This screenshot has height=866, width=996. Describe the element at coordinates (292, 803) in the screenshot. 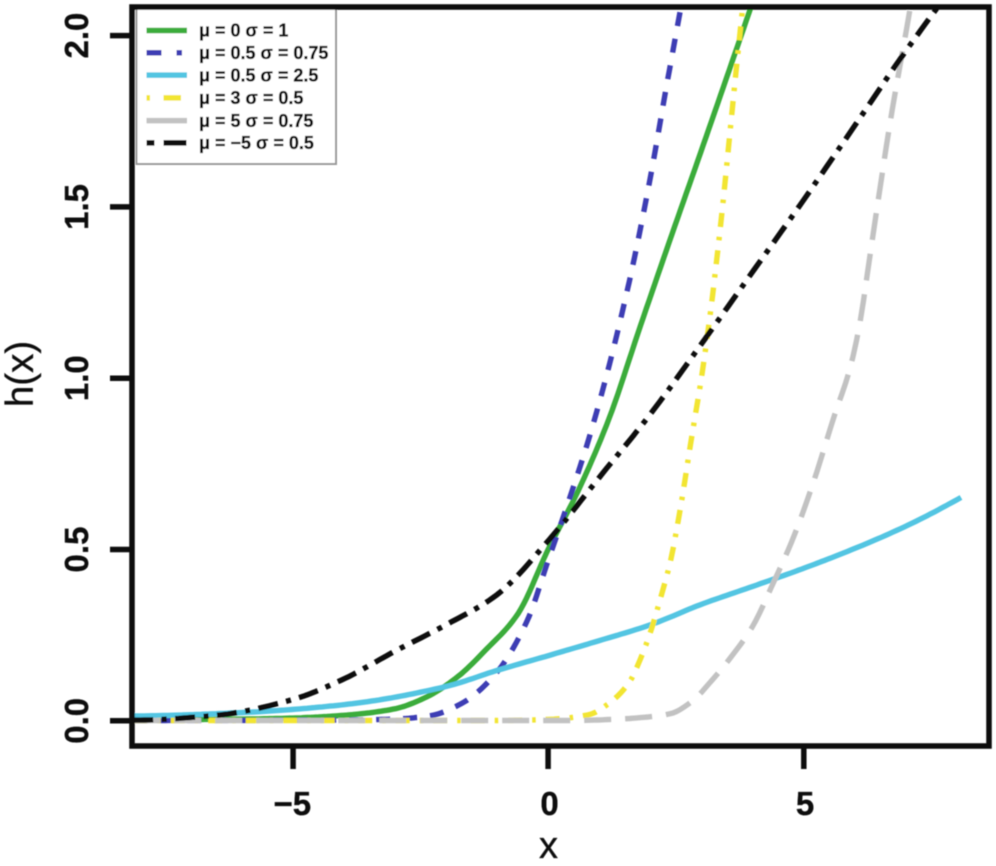

I see `svg-text: −5` at that location.